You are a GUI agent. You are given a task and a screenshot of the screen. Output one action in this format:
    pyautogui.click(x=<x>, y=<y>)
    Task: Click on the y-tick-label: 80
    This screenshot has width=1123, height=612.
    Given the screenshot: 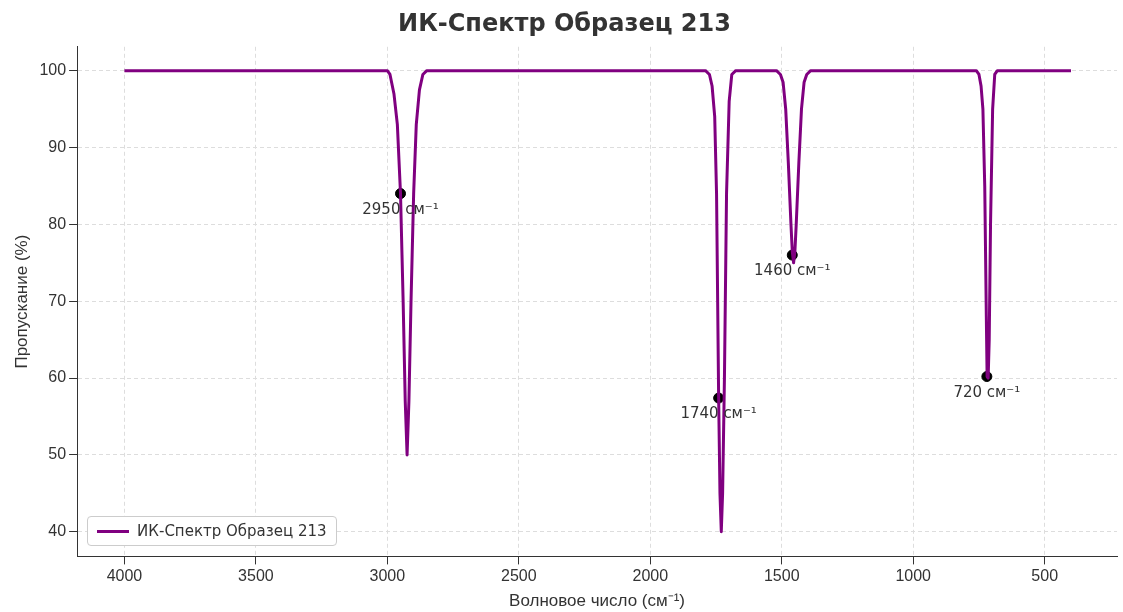 What is the action you would take?
    pyautogui.click(x=57, y=223)
    